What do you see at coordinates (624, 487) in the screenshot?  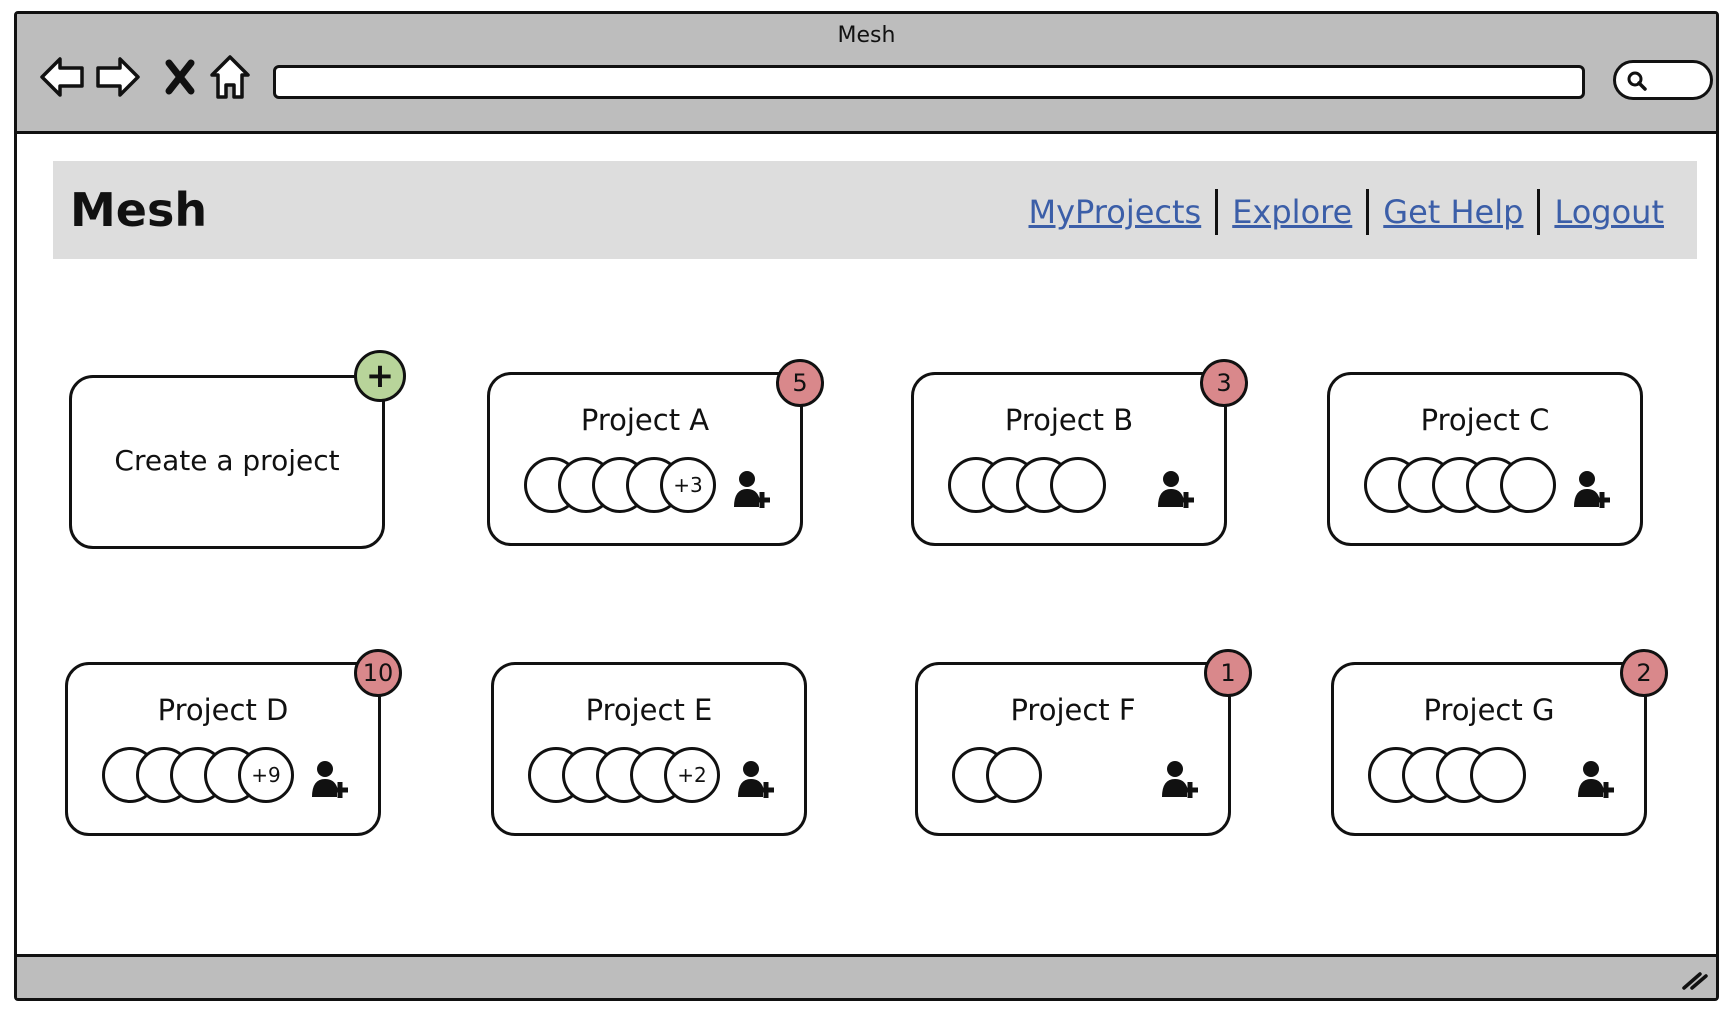 I see `member-avatars: +3` at bounding box center [624, 487].